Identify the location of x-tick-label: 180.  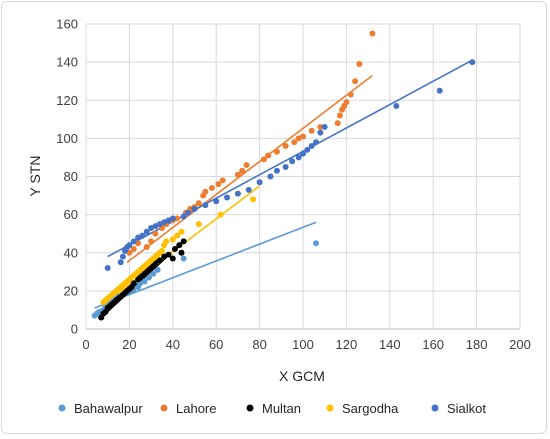
(477, 344).